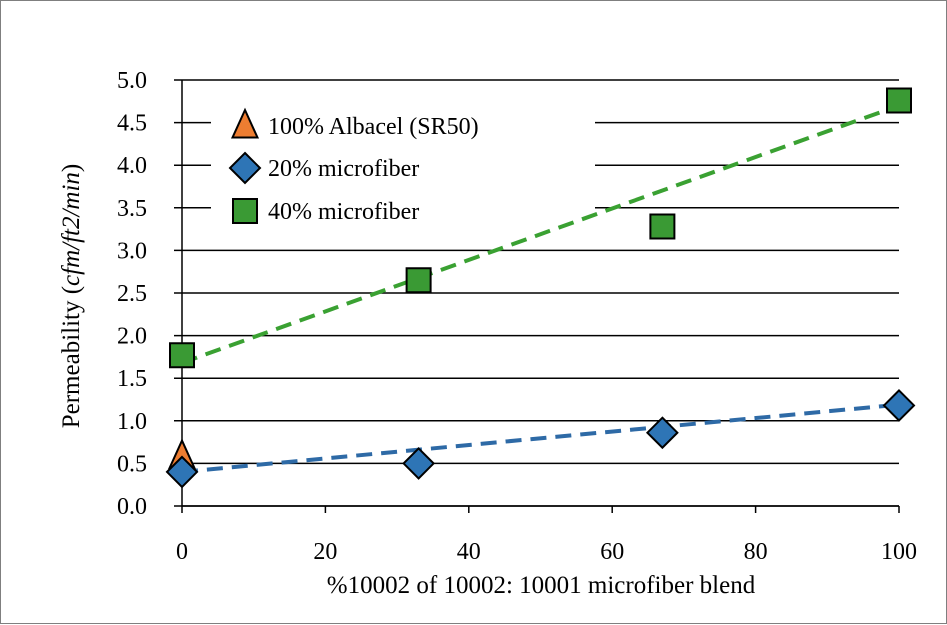  What do you see at coordinates (756, 552) in the screenshot?
I see `x-tick-label: 80` at bounding box center [756, 552].